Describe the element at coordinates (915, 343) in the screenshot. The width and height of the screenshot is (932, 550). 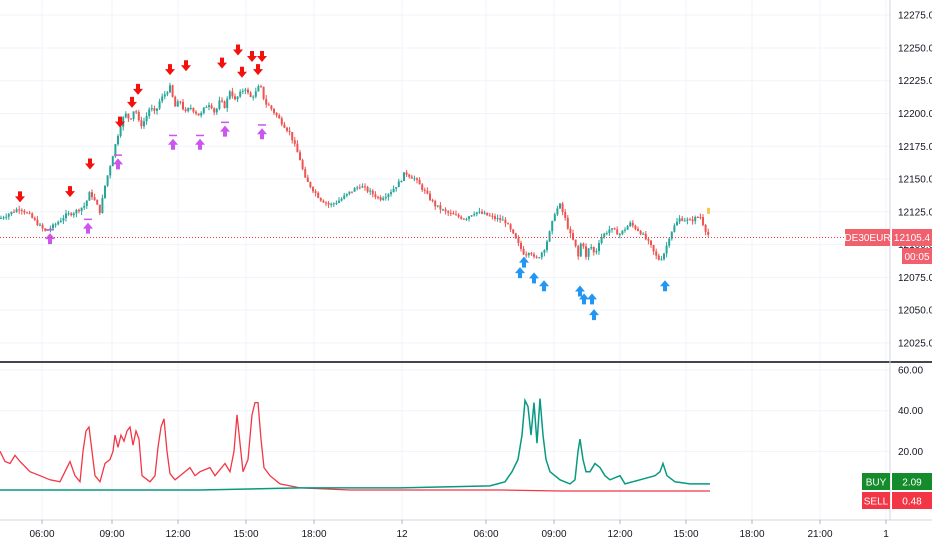
I see `price-tick-label: 12025.0` at that location.